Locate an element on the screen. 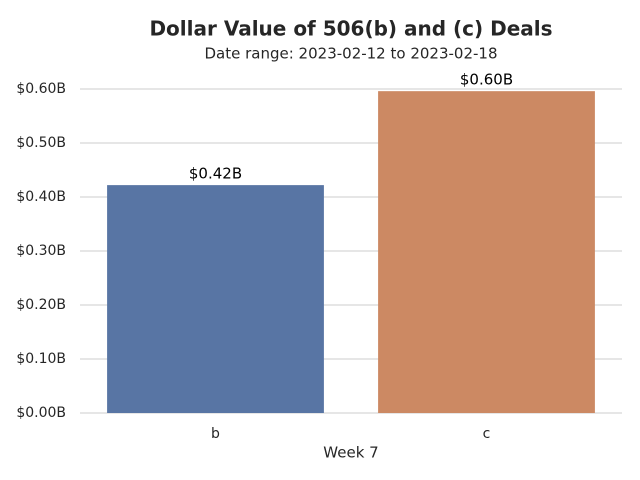 The height and width of the screenshot is (480, 640). y-tick-label: $0.10B is located at coordinates (41, 359).